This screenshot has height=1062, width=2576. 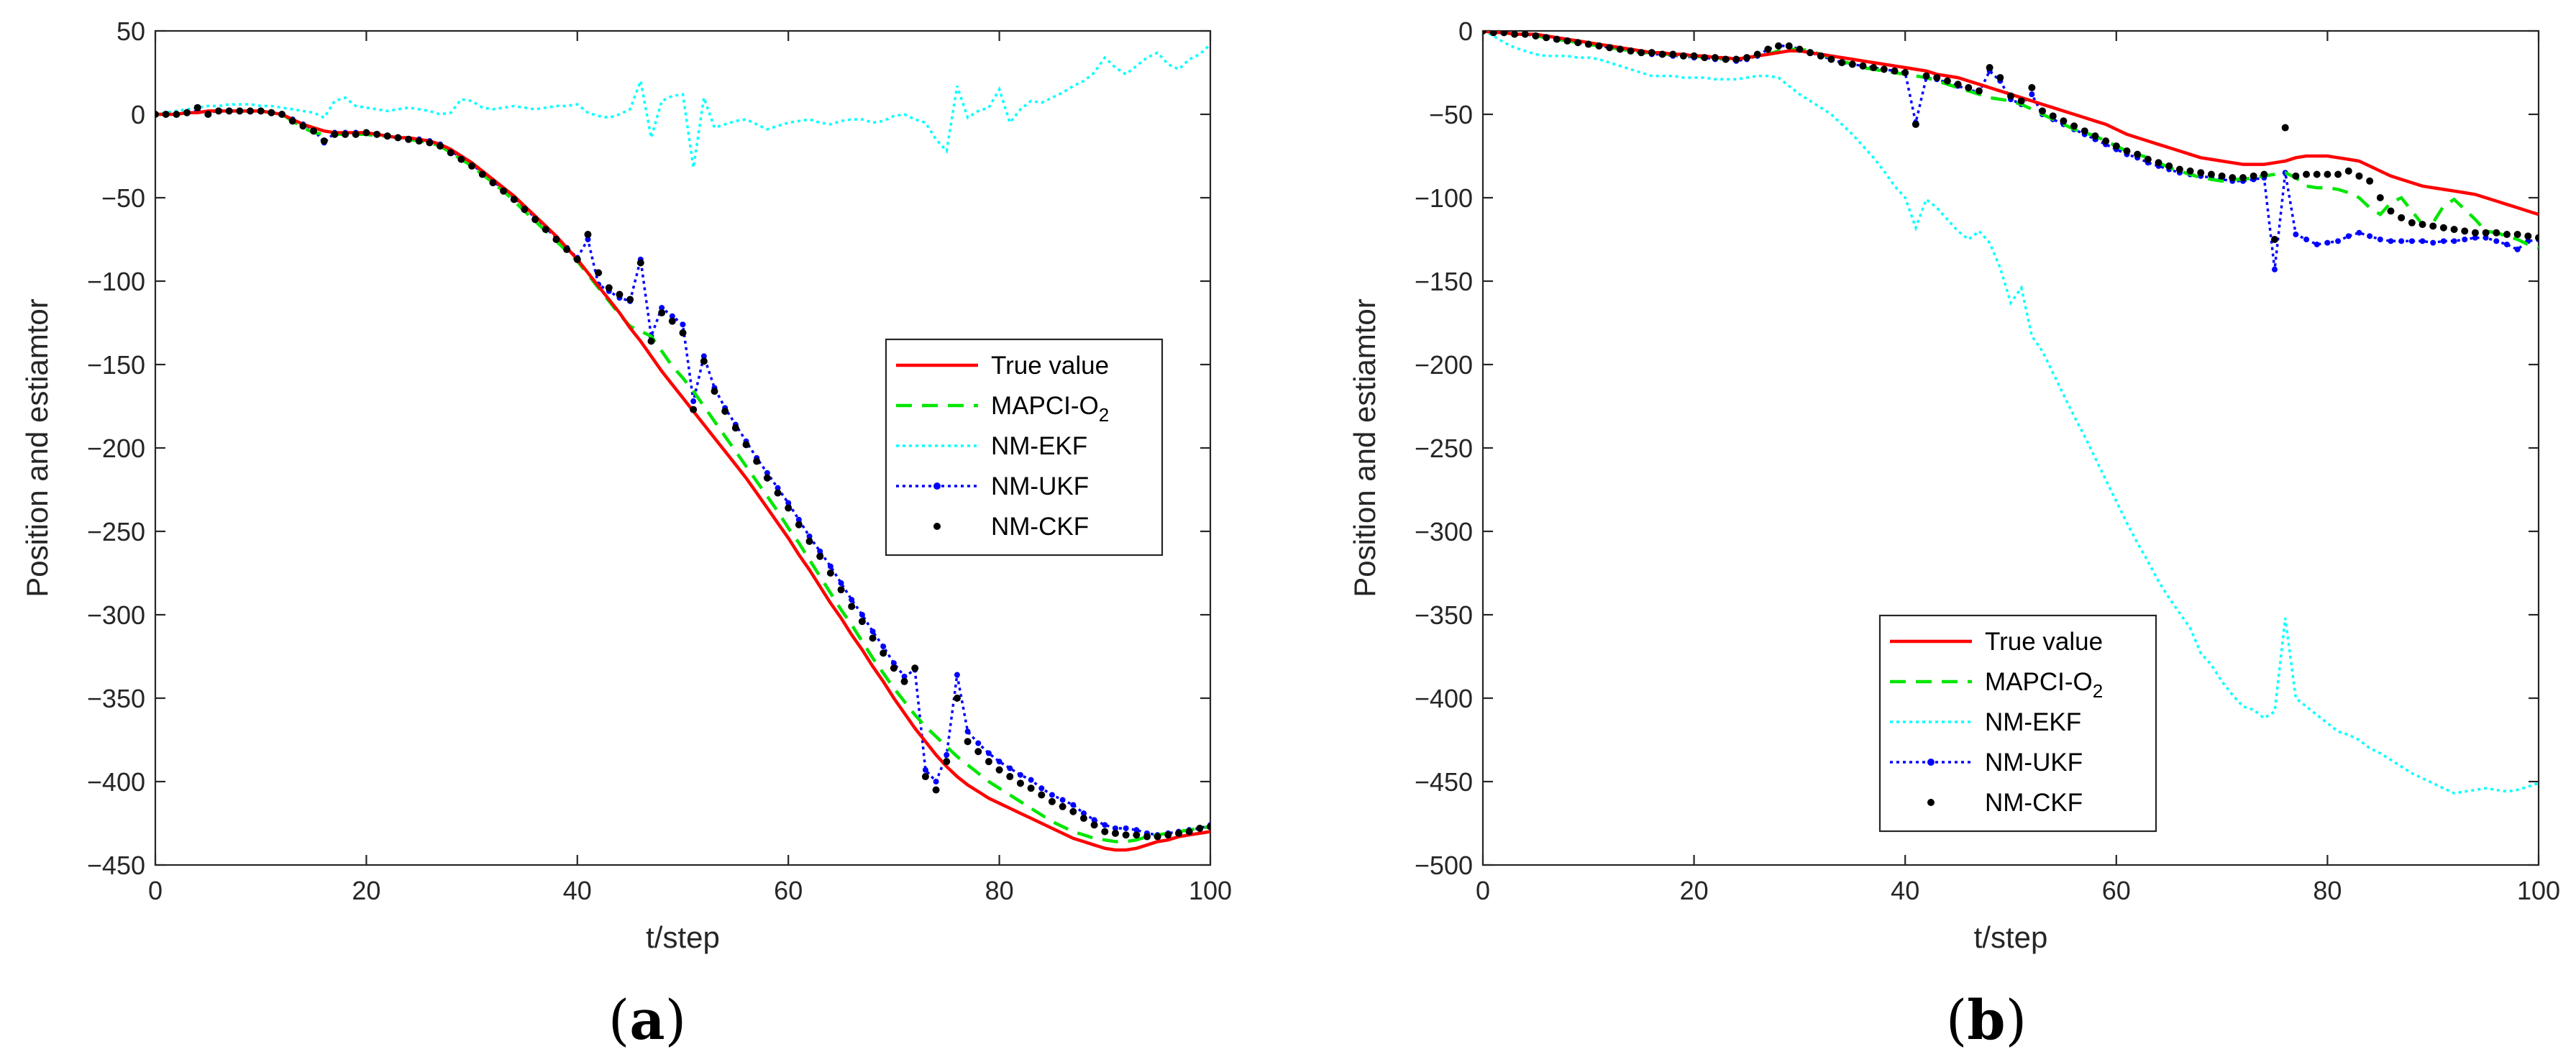 What do you see at coordinates (1957, 1020) in the screenshot?
I see `panel-b-label-open: (` at bounding box center [1957, 1020].